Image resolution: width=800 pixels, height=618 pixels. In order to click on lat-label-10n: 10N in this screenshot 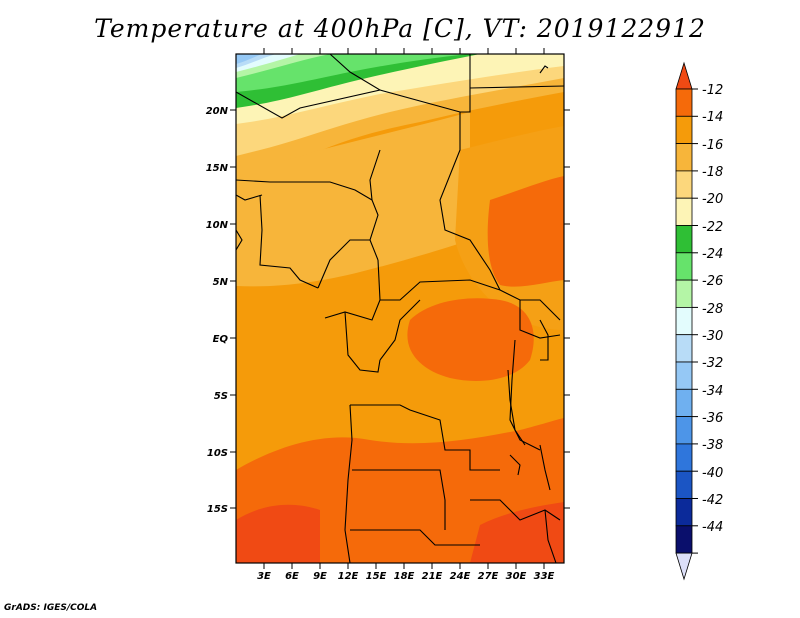, I will do `click(217, 225)`.